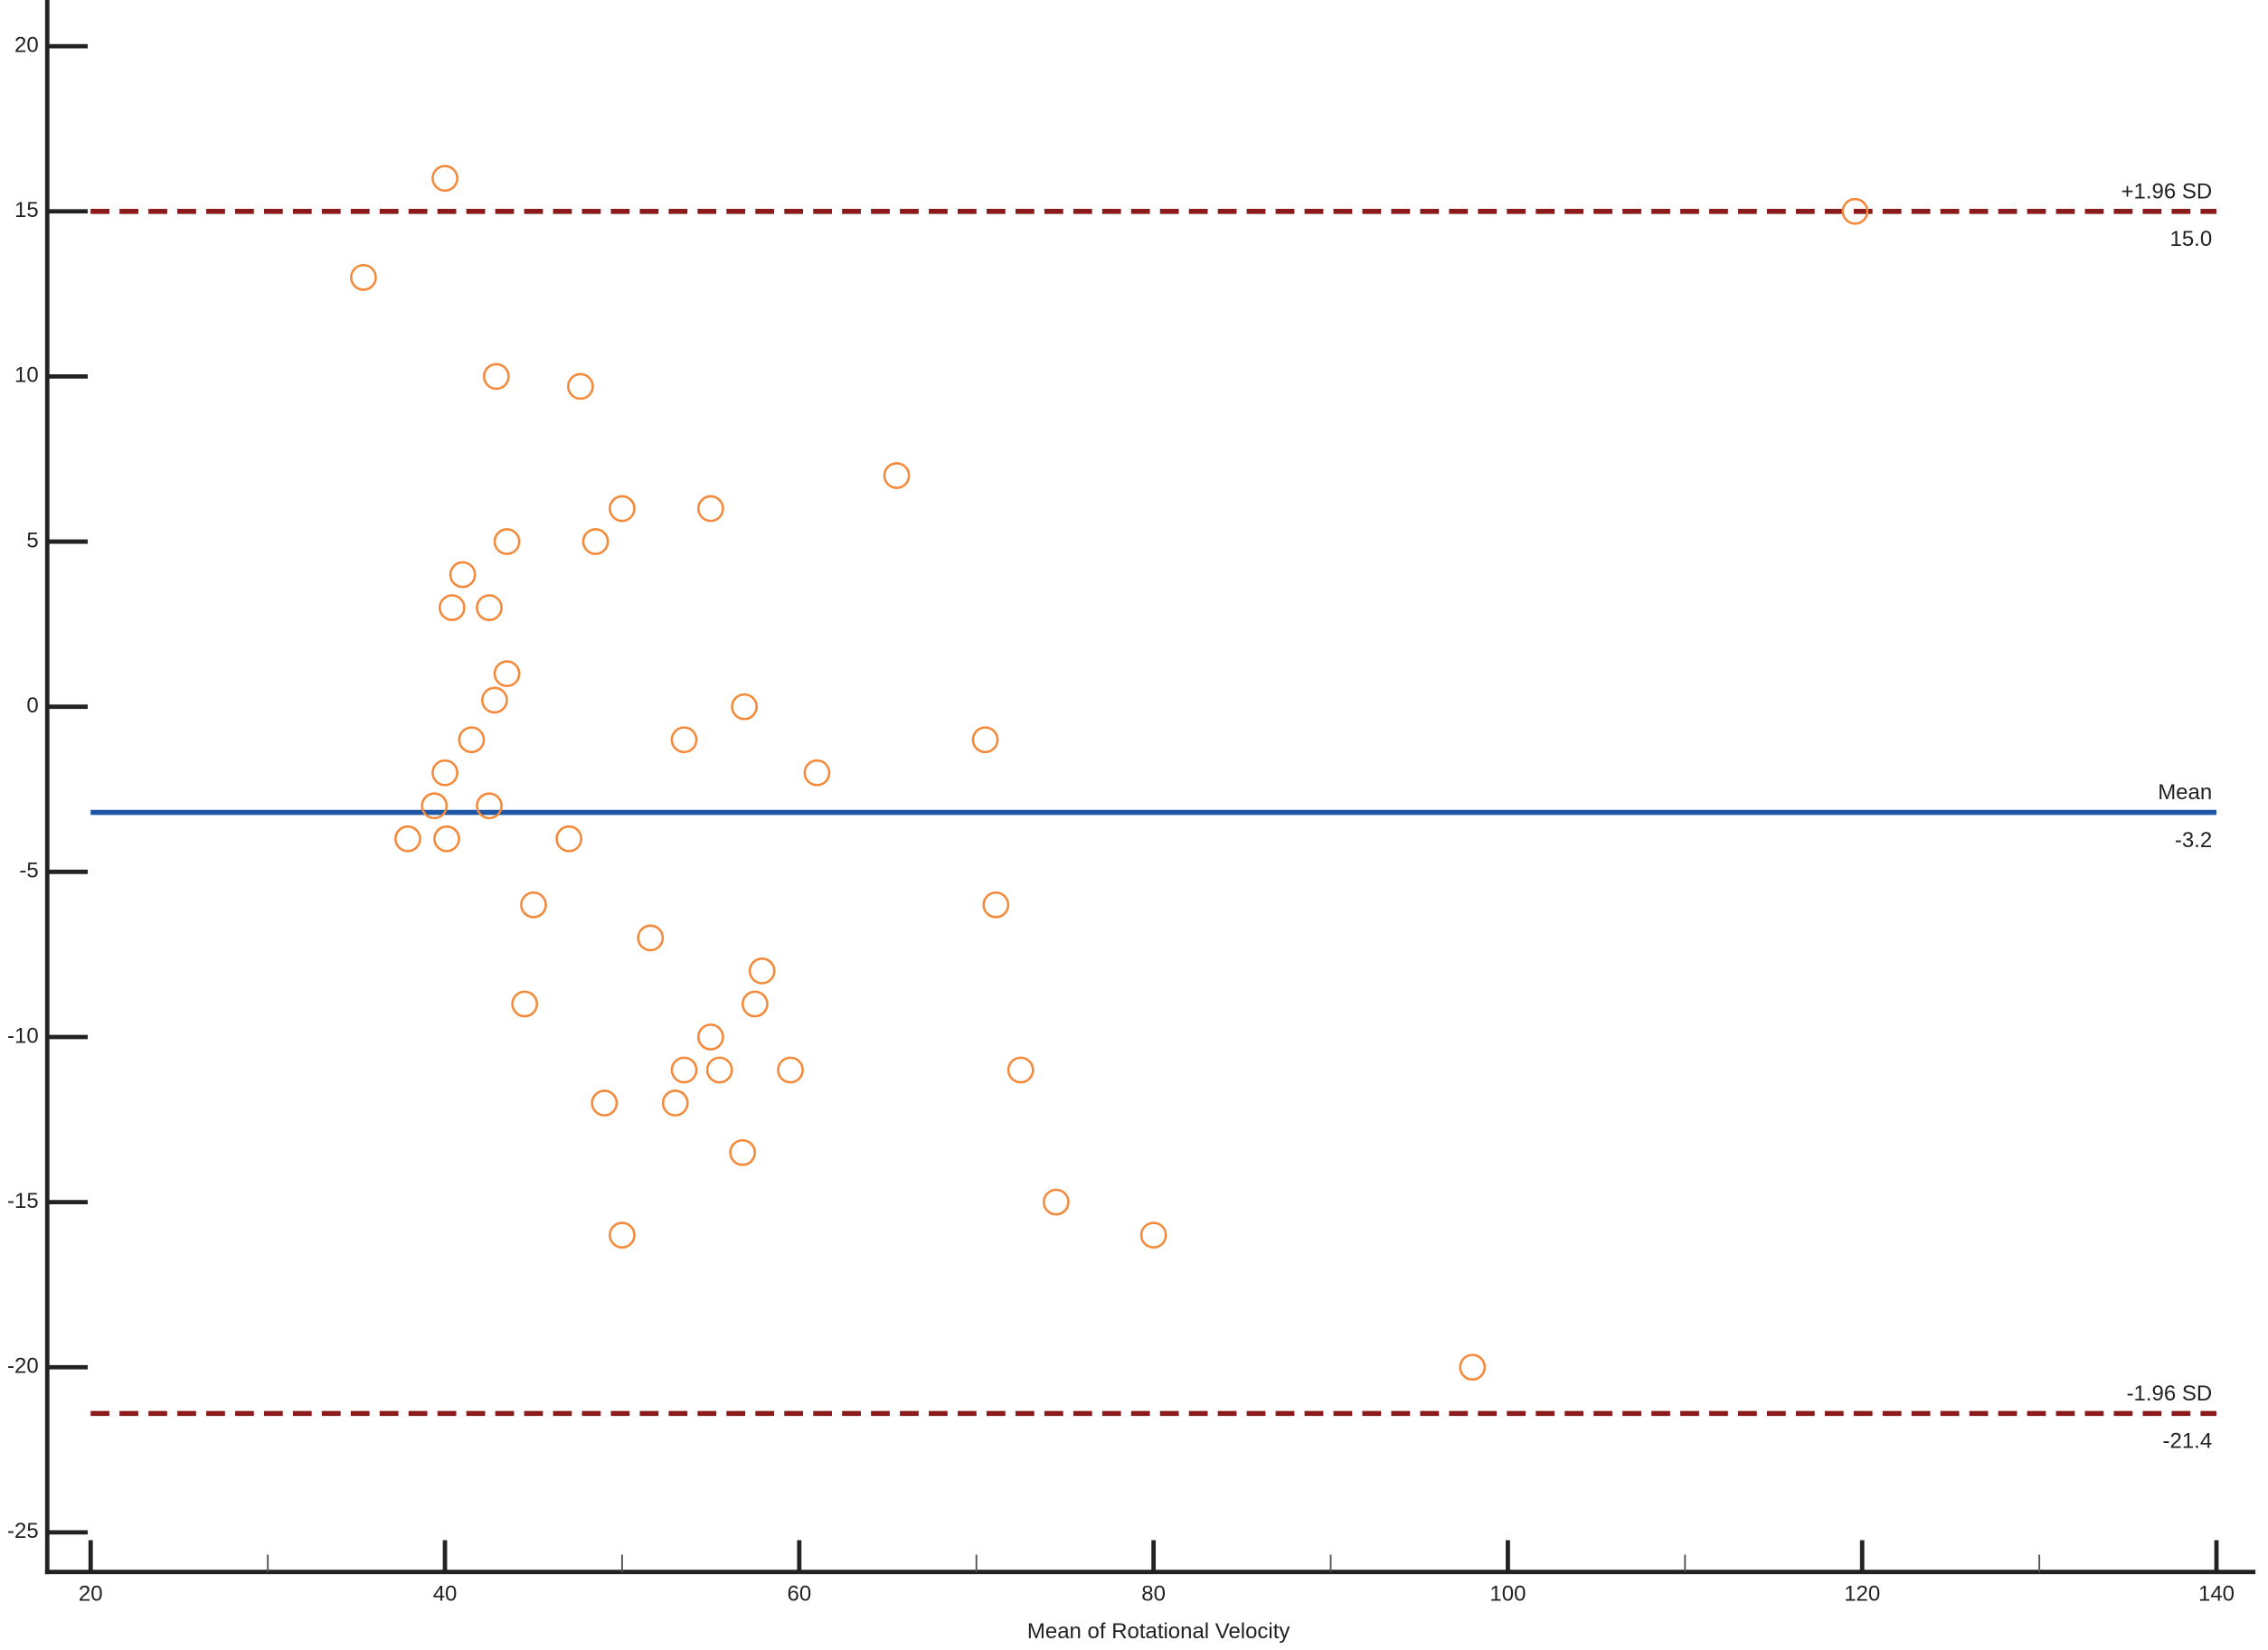 This screenshot has width=2268, height=1650. Describe the element at coordinates (1862, 1594) in the screenshot. I see `x-tick-label: 120` at that location.